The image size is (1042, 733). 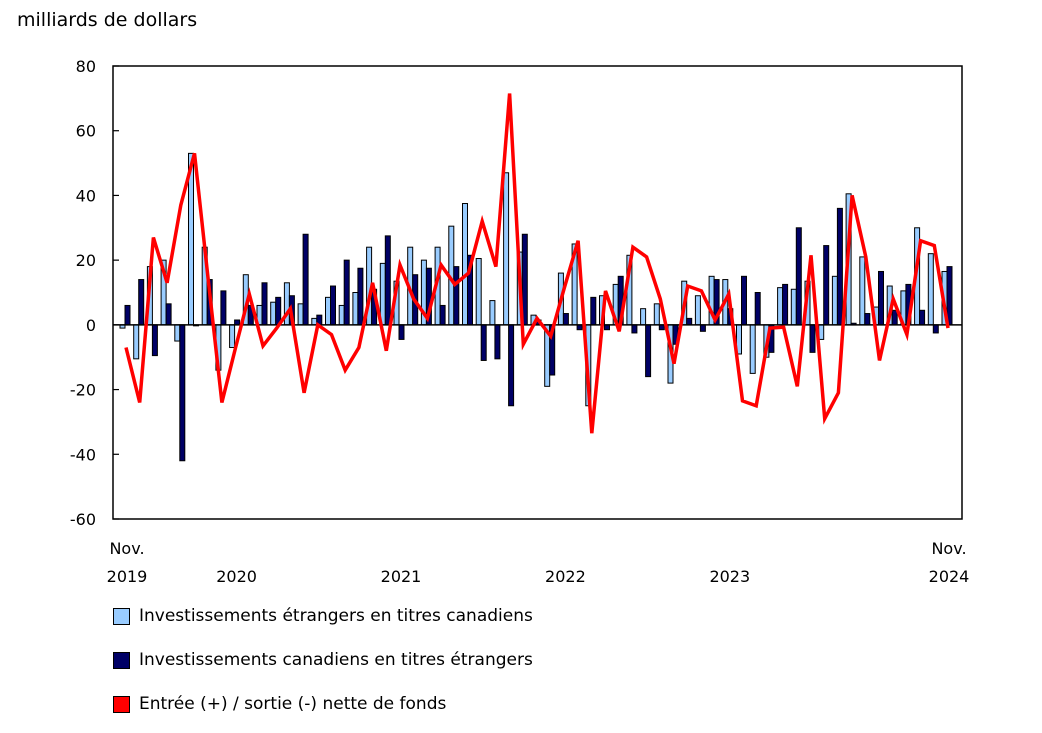 What do you see at coordinates (121, 616) in the screenshot?
I see `legend-swatch-foreign` at bounding box center [121, 616].